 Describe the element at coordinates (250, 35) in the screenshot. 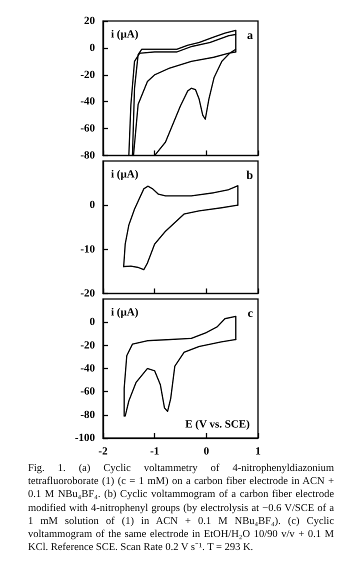

I see `text: a` at that location.